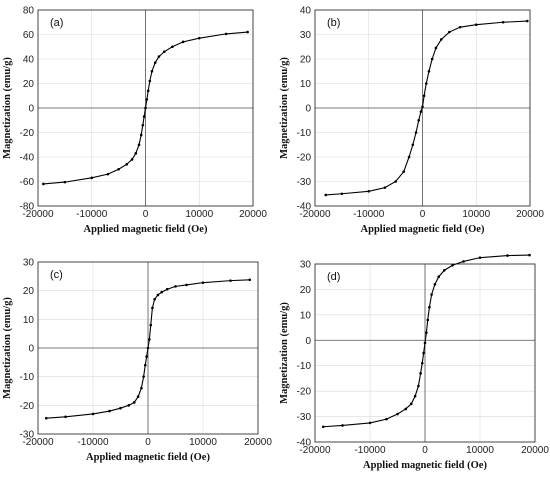 The height and width of the screenshot is (484, 550). What do you see at coordinates (27, 182) in the screenshot?
I see `y-tick-label: -60` at bounding box center [27, 182].